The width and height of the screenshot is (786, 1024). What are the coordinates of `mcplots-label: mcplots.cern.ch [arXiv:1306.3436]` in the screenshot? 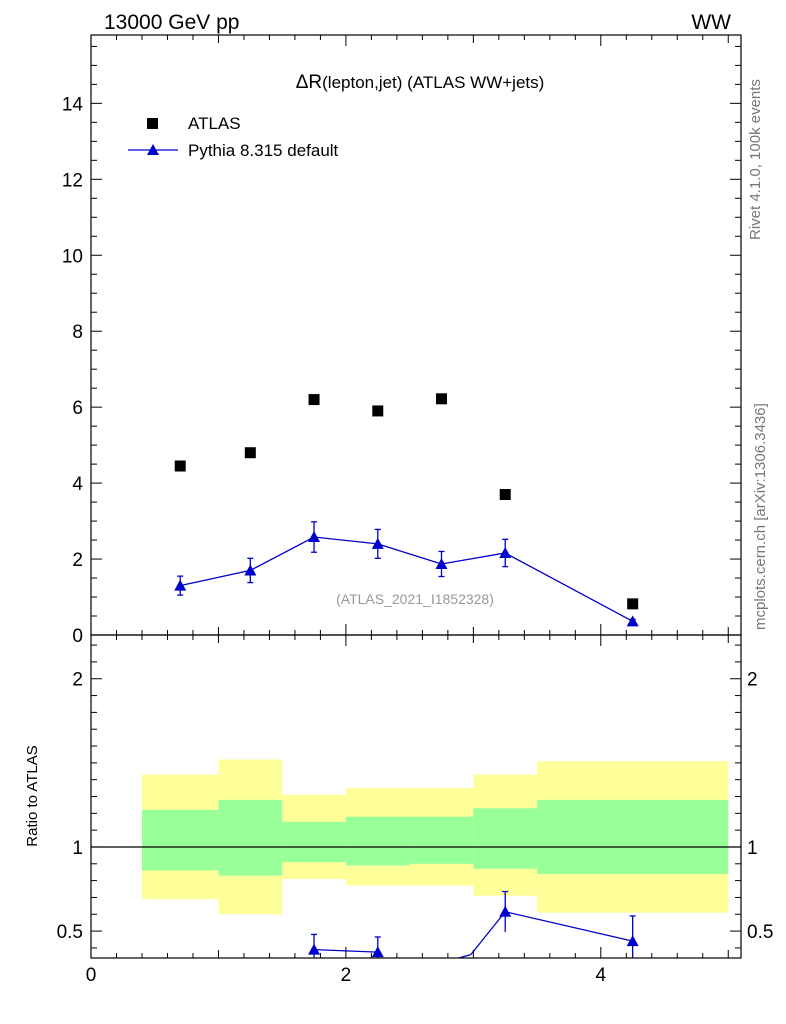 It's located at (760, 516).